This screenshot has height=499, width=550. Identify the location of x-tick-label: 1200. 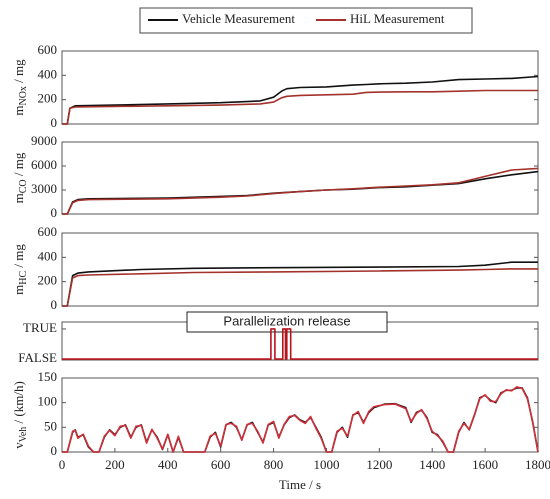
(379, 464).